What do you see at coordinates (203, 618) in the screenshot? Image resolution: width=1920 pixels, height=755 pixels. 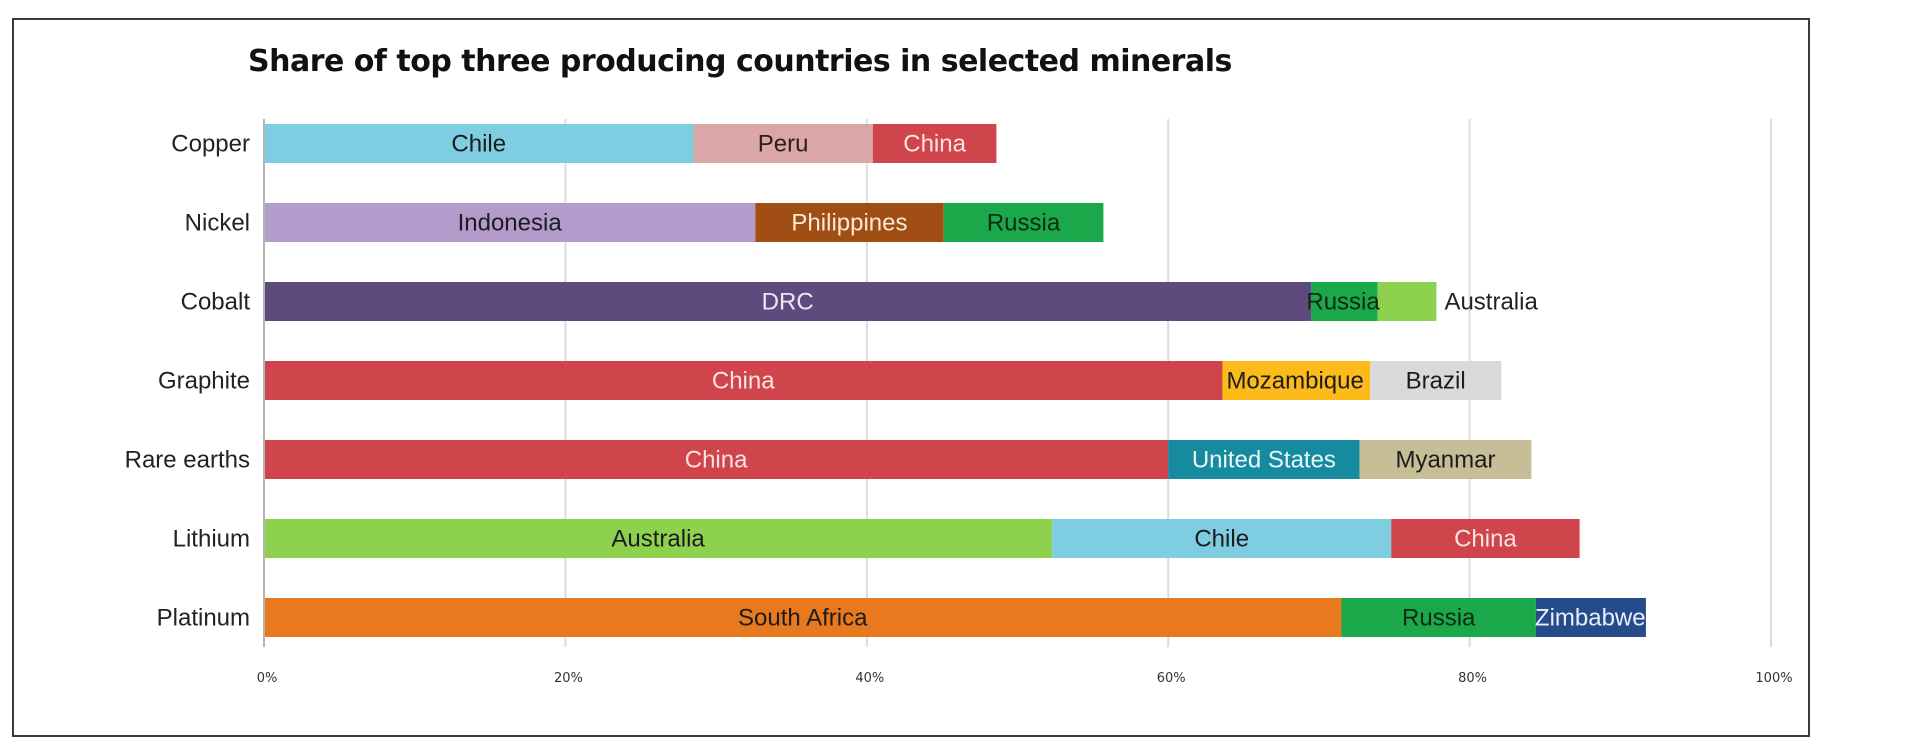 I see `category-label: Platinum` at bounding box center [203, 618].